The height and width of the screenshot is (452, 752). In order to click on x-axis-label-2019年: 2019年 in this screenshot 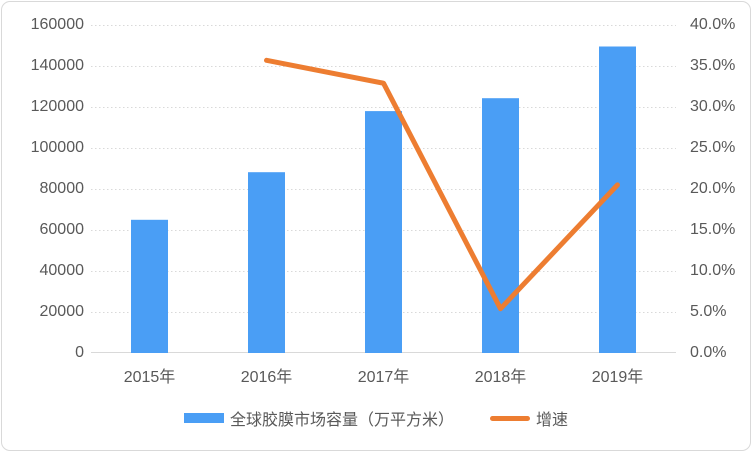, I will do `click(617, 377)`.